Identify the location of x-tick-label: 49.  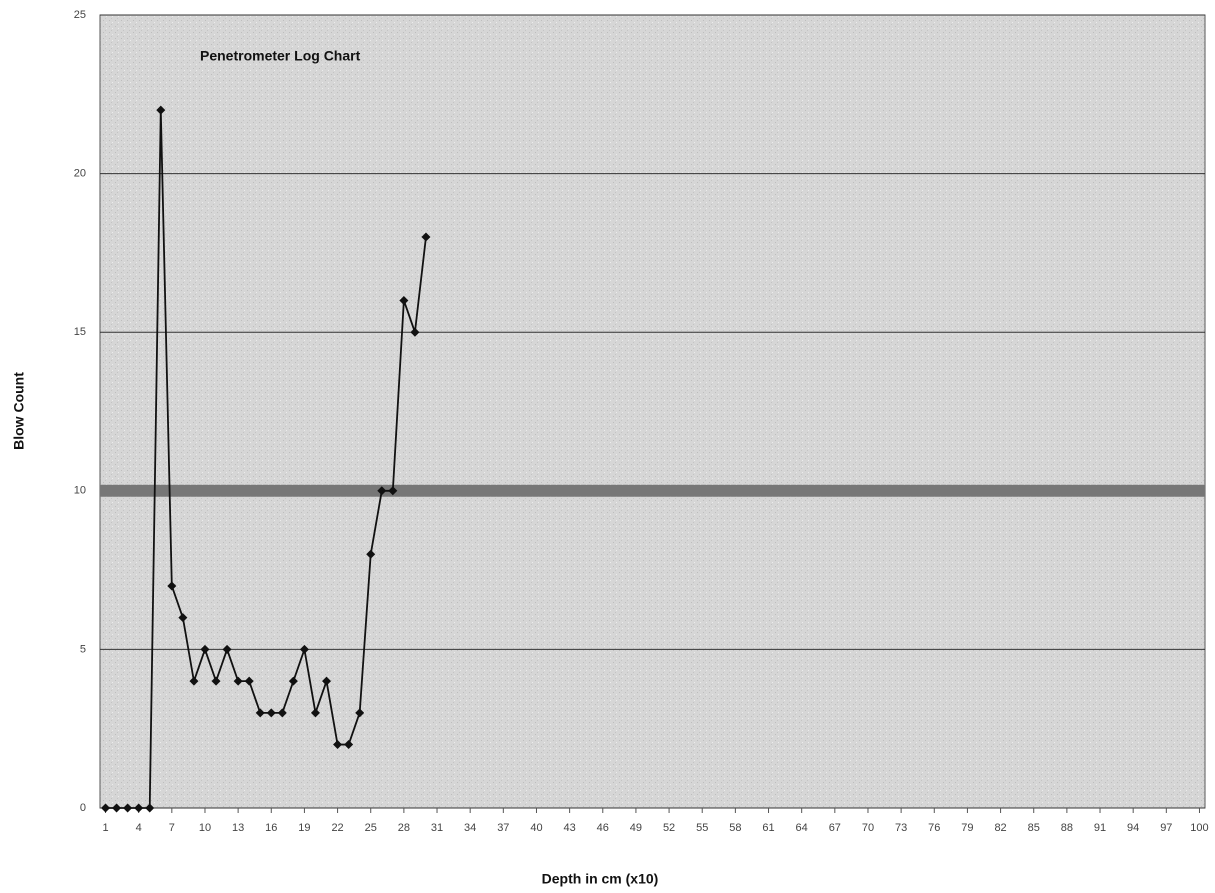
(636, 828).